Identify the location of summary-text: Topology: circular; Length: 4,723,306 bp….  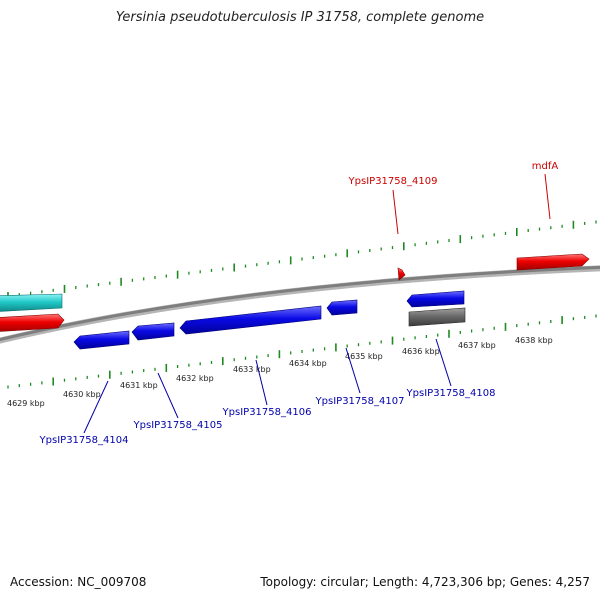
(425, 582).